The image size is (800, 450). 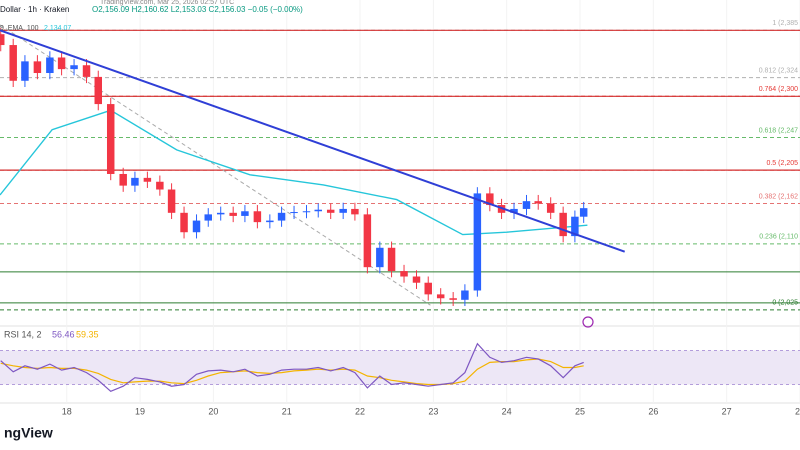 What do you see at coordinates (507, 411) in the screenshot?
I see `x-tick-label: 24` at bounding box center [507, 411].